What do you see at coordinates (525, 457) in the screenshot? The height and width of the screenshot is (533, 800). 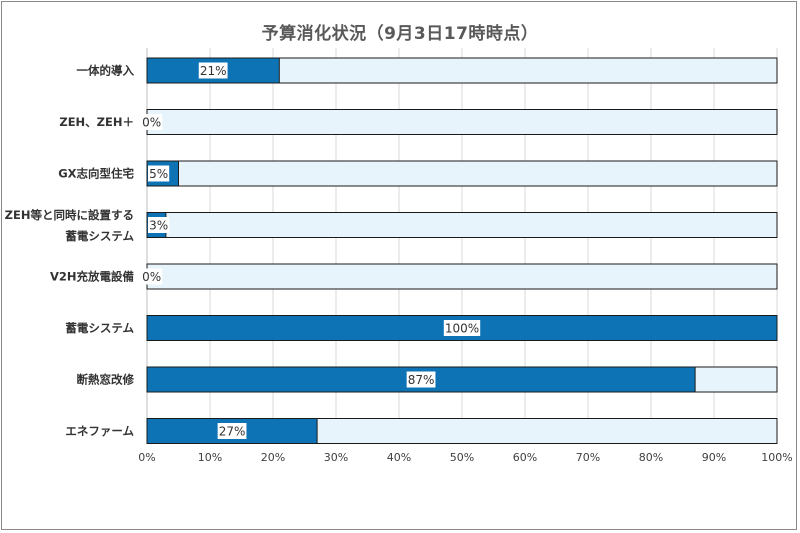 I see `x-tick-label: 60%` at bounding box center [525, 457].